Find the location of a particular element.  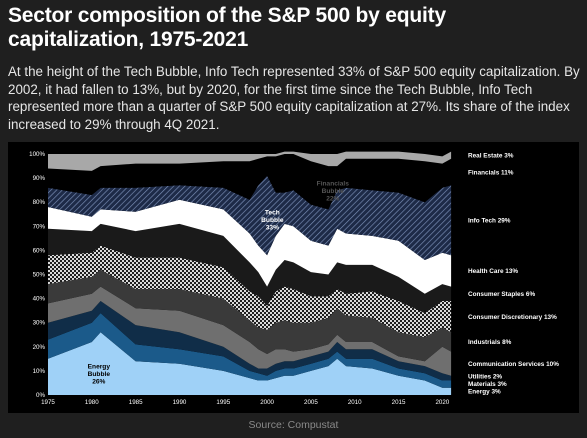

legend-entry: Materials 3% is located at coordinates (487, 384).